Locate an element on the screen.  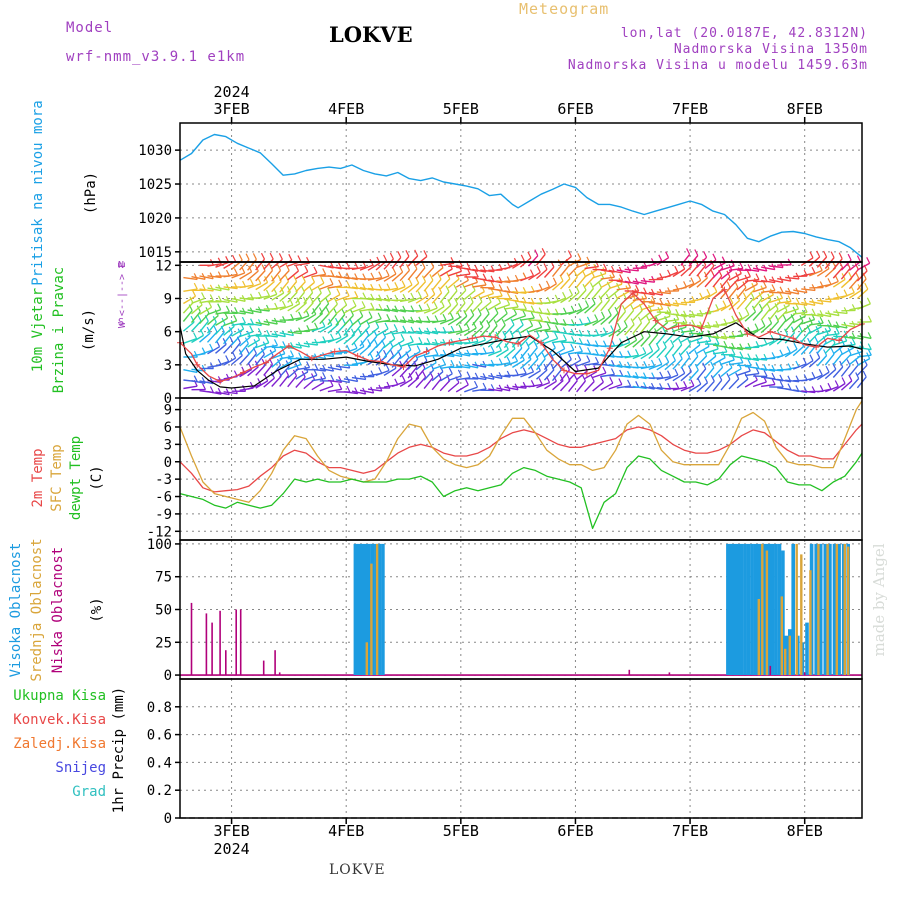
wind-axis-title-1: 10m Vjetar is located at coordinates (38, 330).